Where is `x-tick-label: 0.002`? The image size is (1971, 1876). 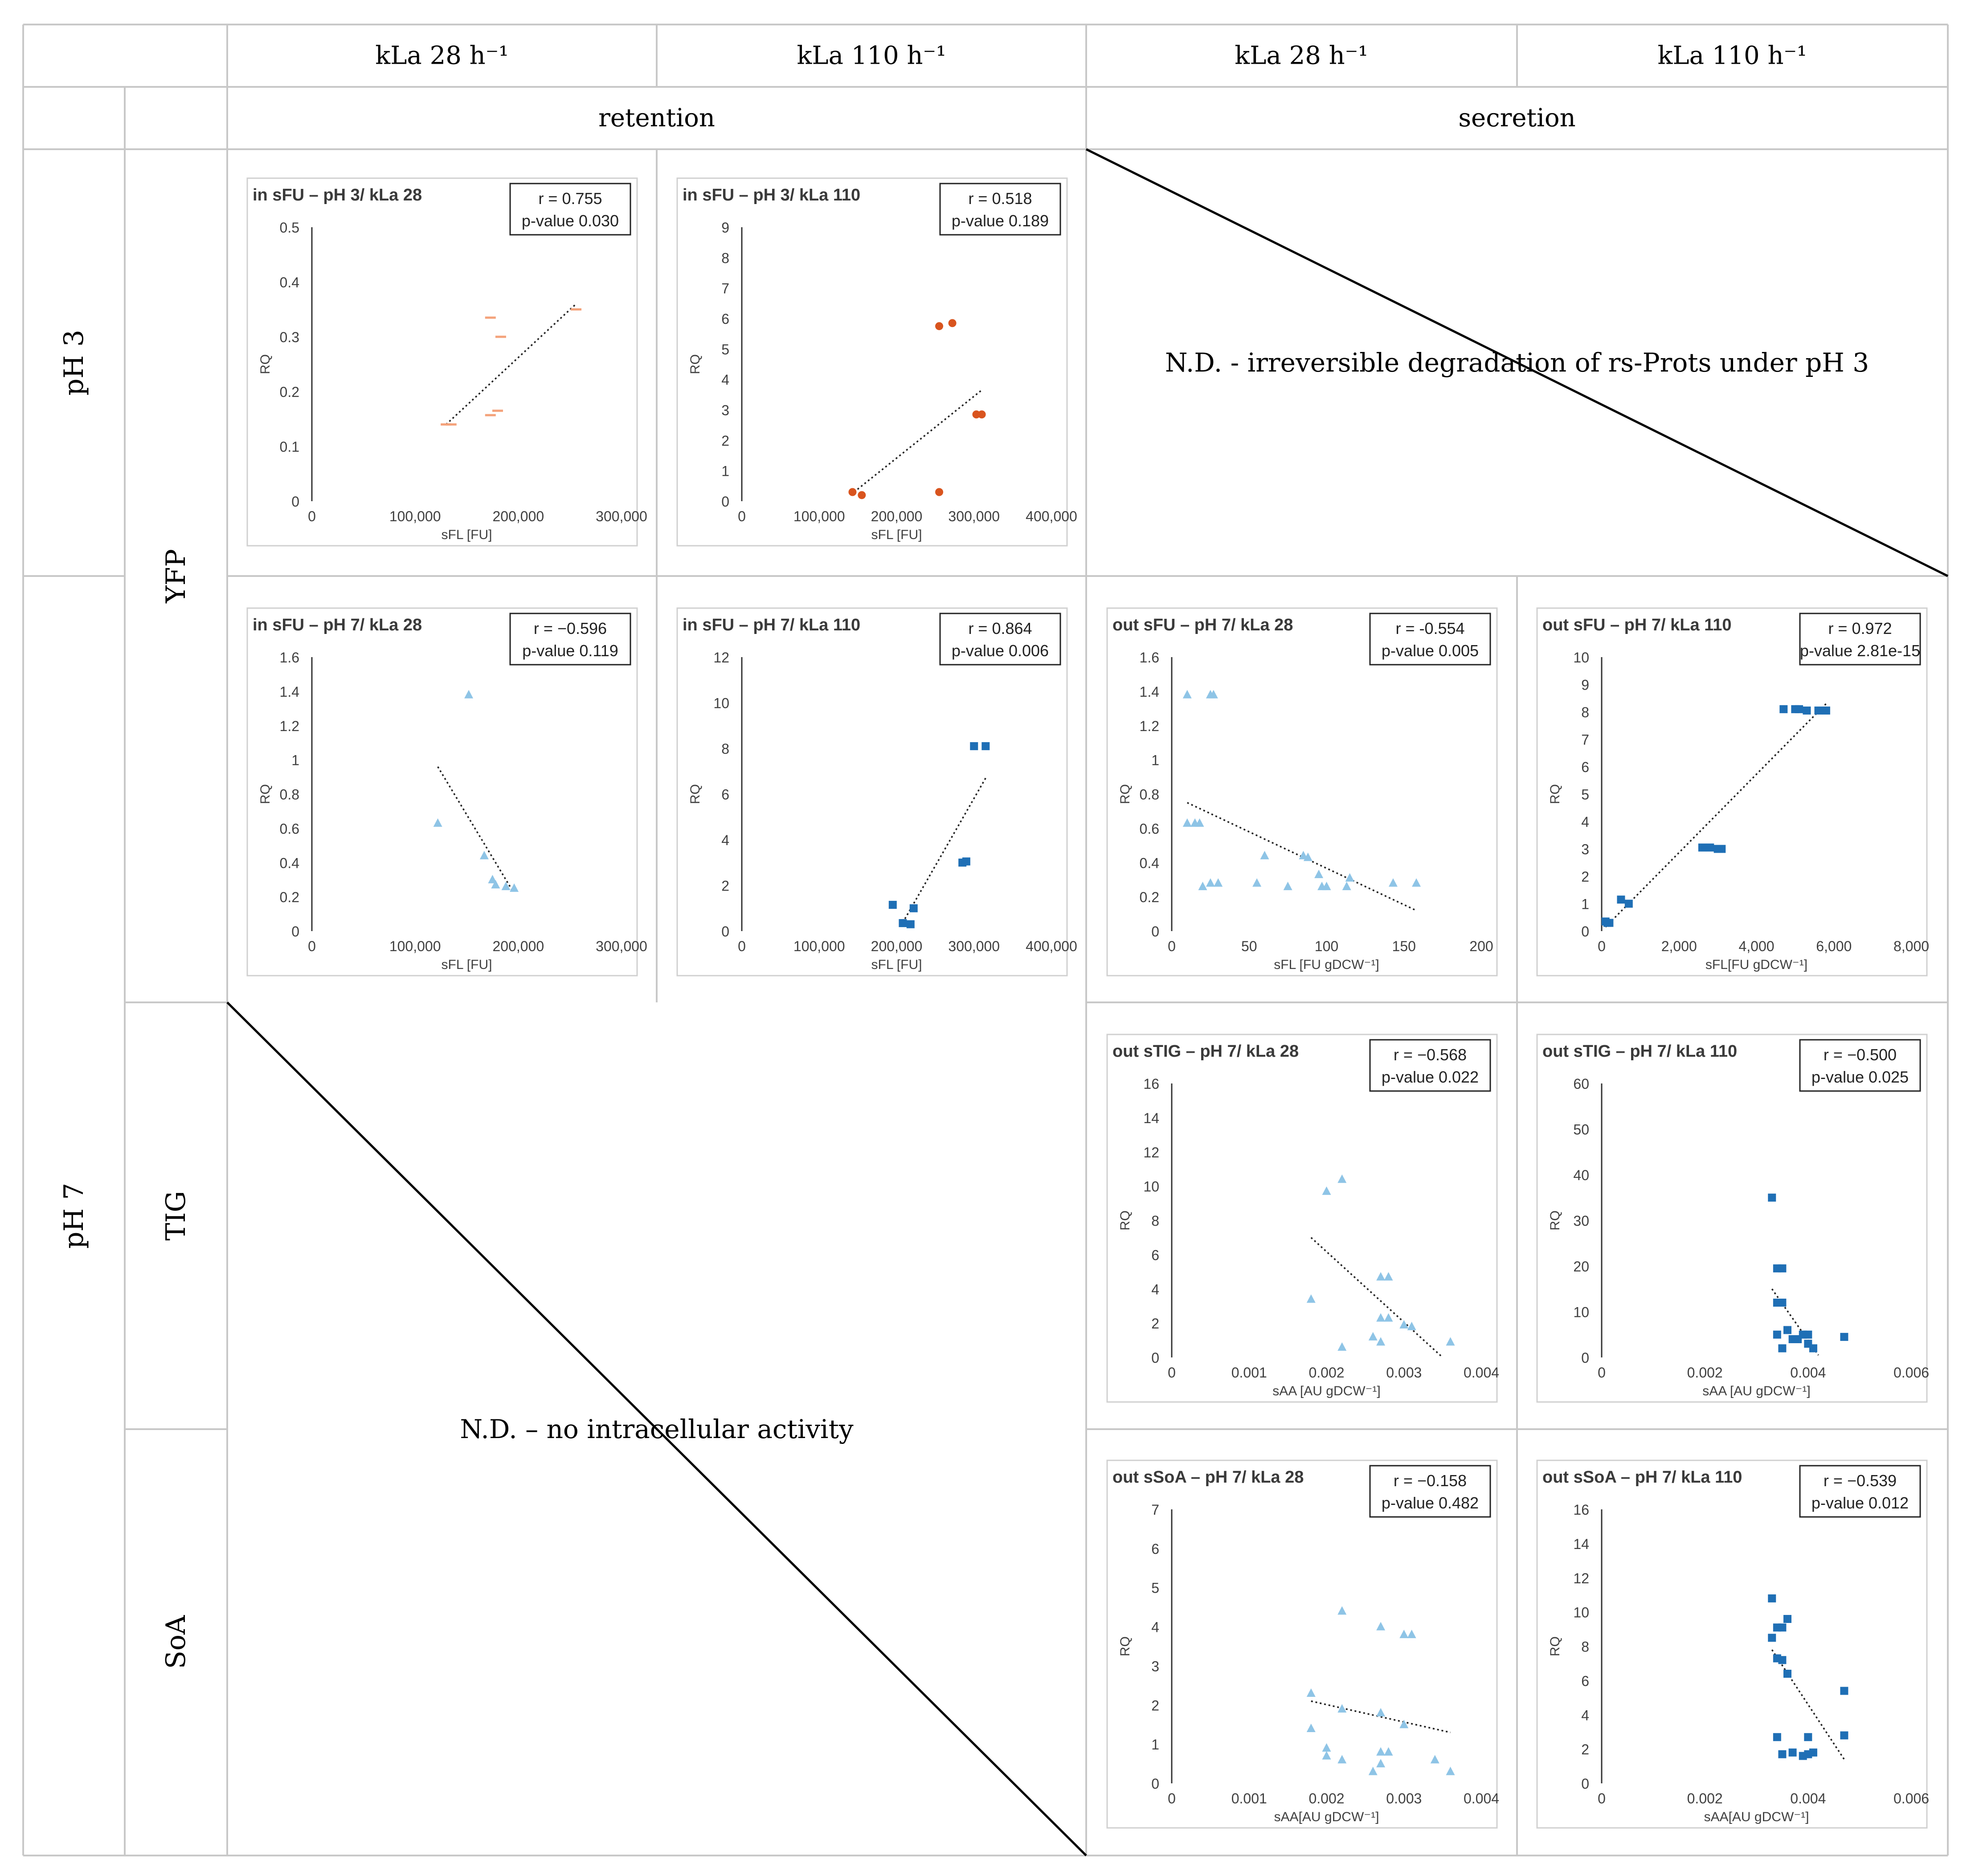 x-tick-label: 0.002 is located at coordinates (1705, 1798).